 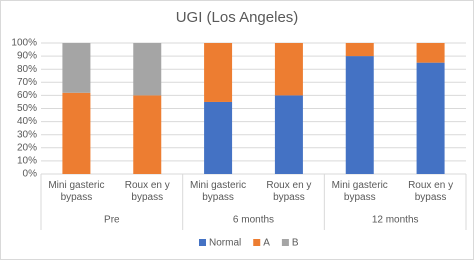 What do you see at coordinates (27, 147) in the screenshot?
I see `y-tick-label: 20%` at bounding box center [27, 147].